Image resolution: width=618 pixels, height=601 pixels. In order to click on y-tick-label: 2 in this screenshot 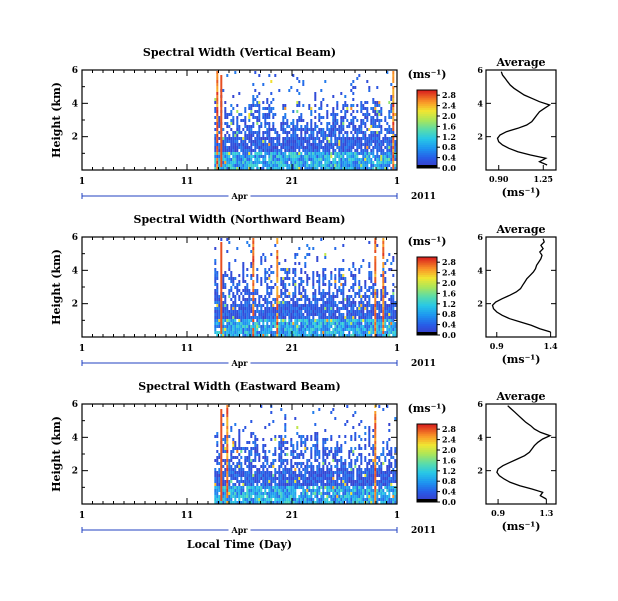, I will do `click(75, 472)`.